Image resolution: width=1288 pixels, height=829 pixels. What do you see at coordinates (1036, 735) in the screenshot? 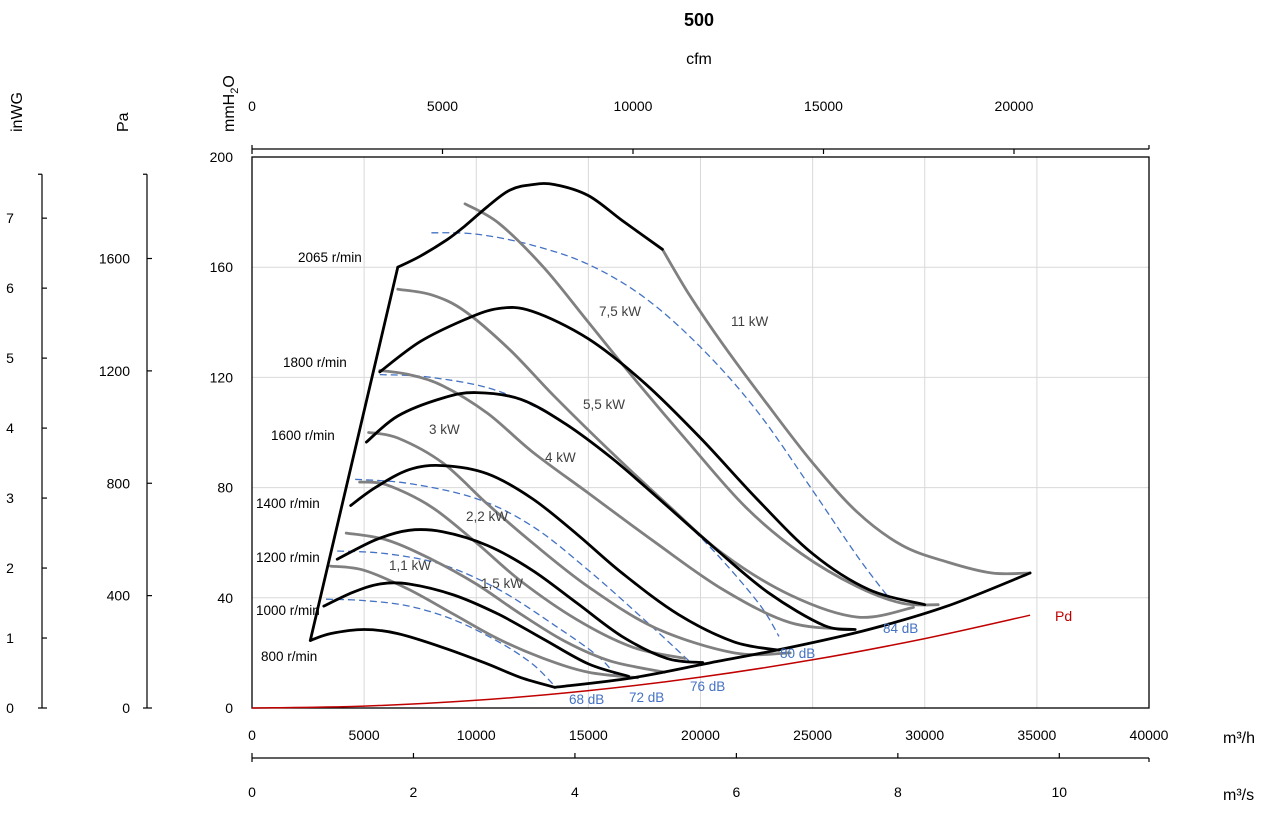
I see `x-tick-label-m3h: 35000` at bounding box center [1036, 735].